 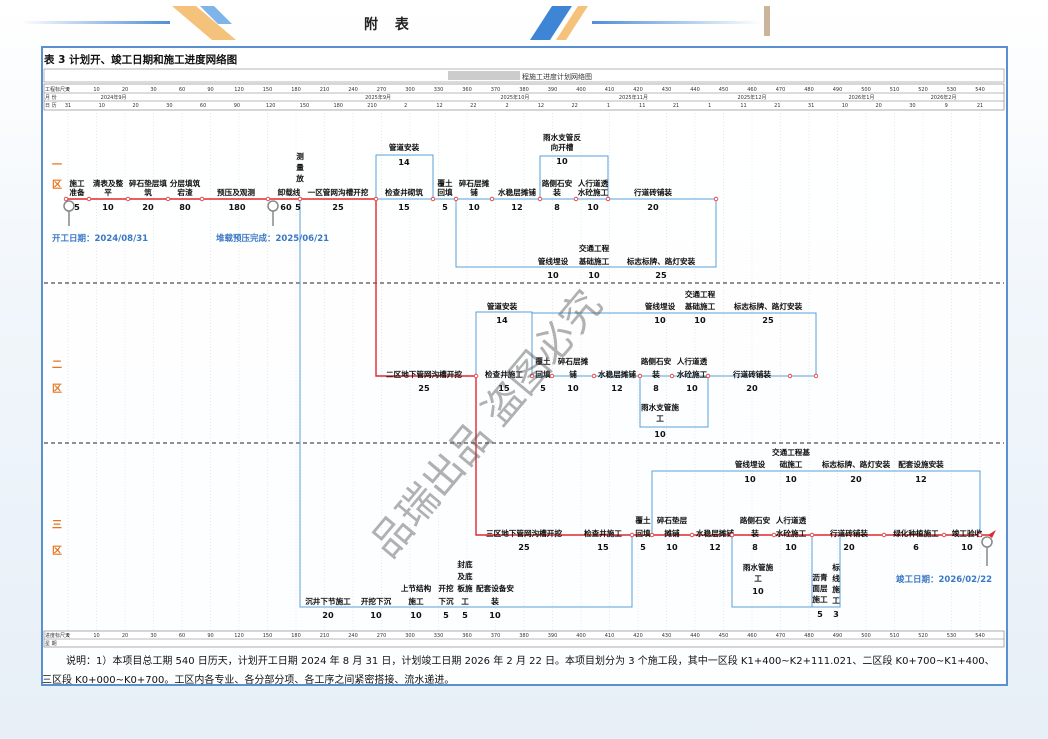 I want to click on z1-task-6-dur: 5, so click(x=298, y=207).